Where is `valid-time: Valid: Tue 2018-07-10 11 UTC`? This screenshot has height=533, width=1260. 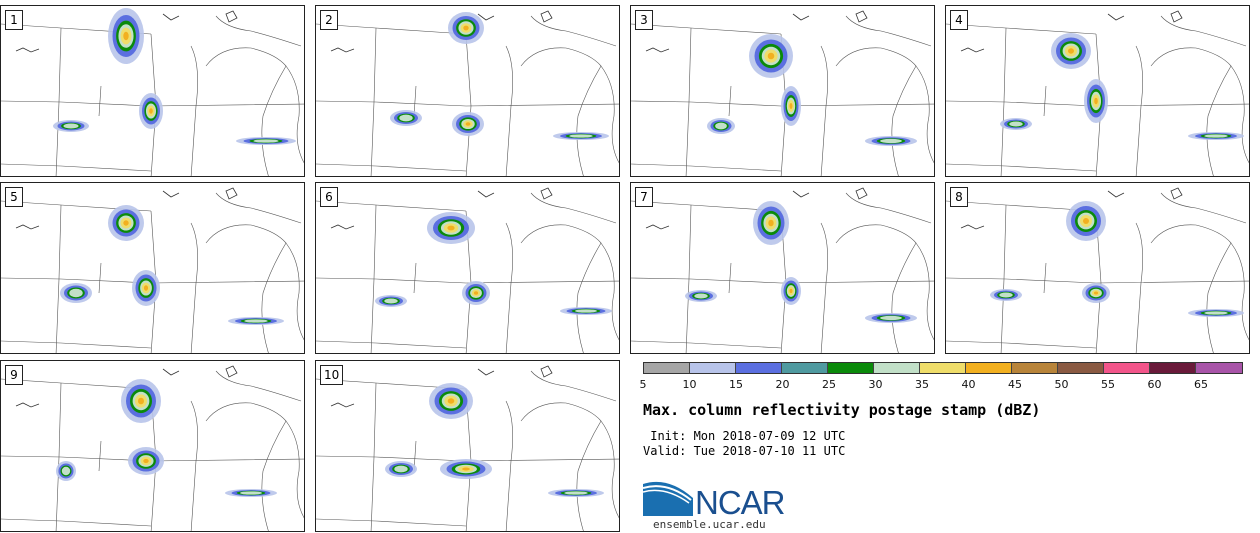 valid-time: Valid: Tue 2018-07-10 11 UTC is located at coordinates (744, 451).